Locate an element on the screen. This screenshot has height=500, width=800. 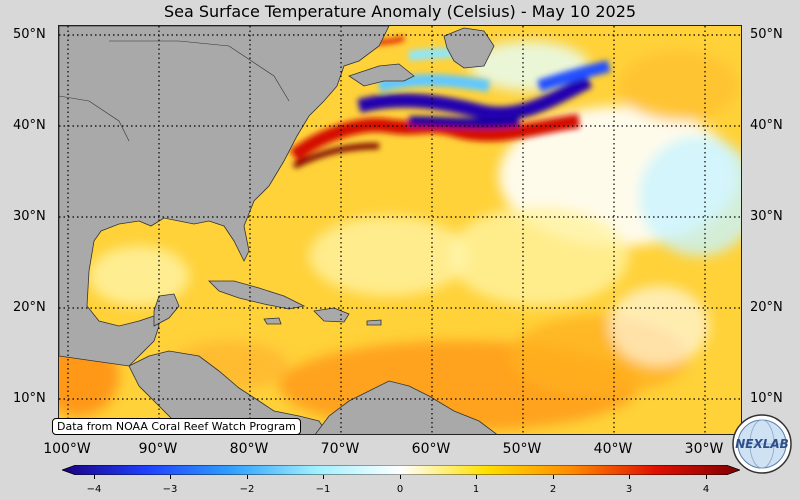
nexlab-globe-logo-icon: NEXLAB is located at coordinates (762, 444).